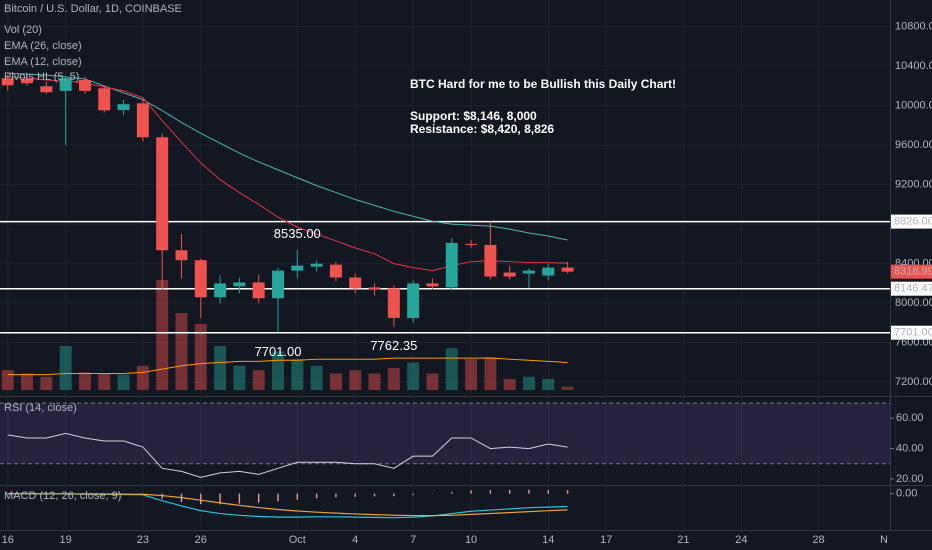 This screenshot has height=550, width=932. Describe the element at coordinates (287, 505) in the screenshot. I see `macd-line` at that location.